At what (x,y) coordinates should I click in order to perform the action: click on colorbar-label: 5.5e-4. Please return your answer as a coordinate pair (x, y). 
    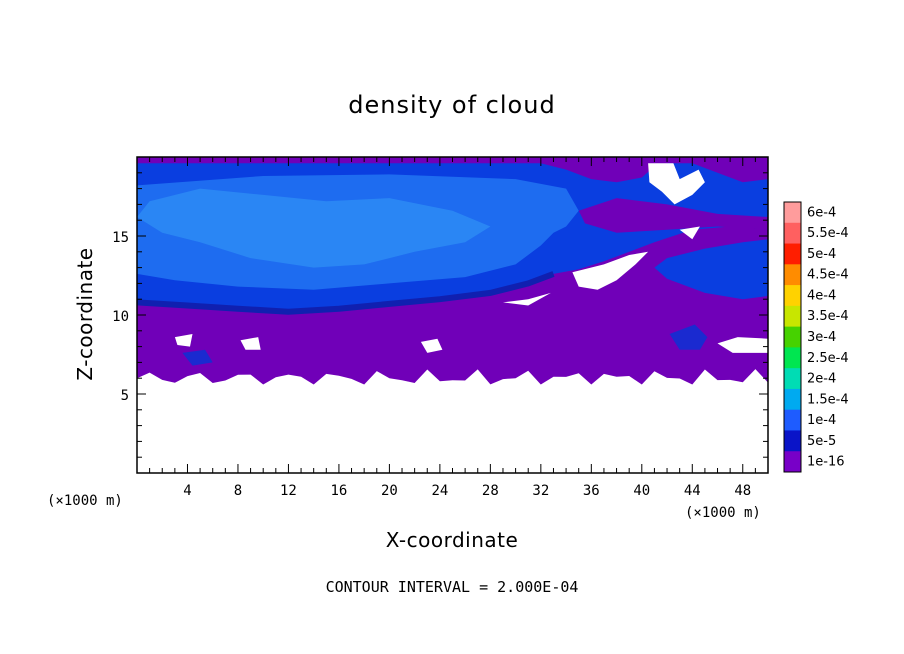
    Looking at the image, I should click on (828, 233).